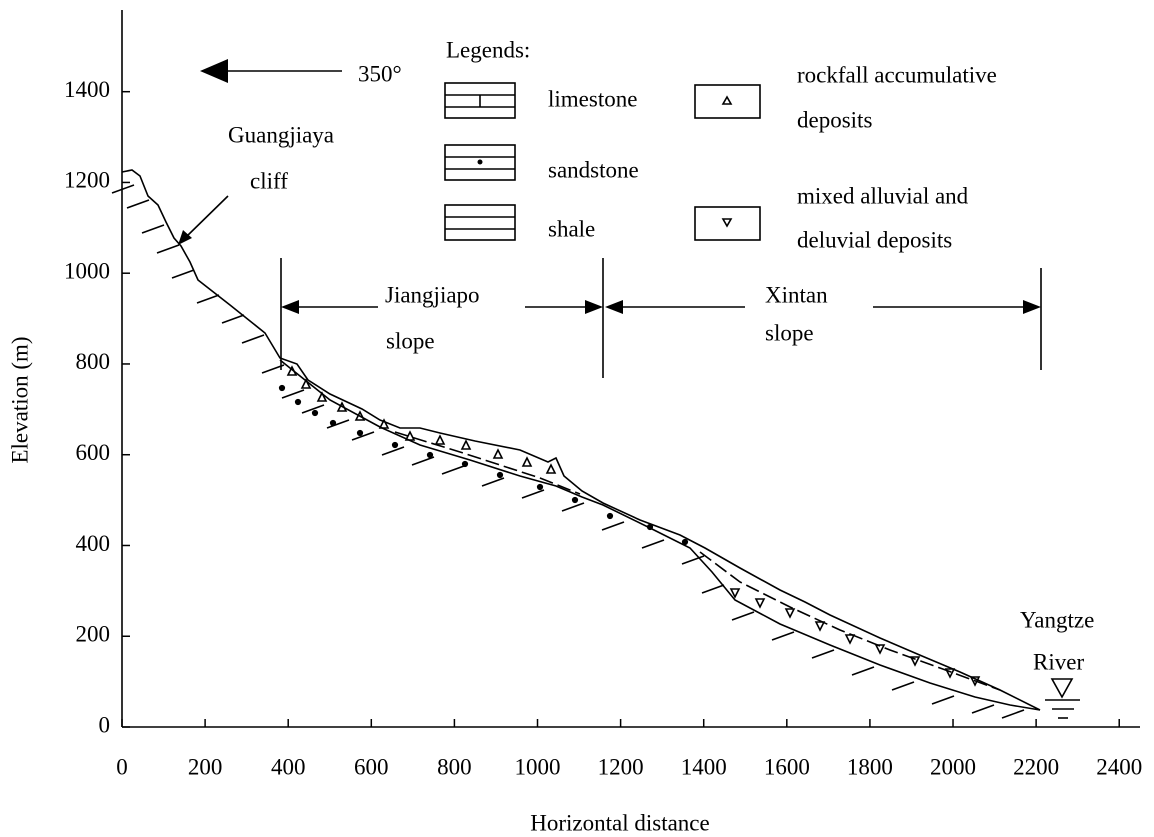  I want to click on x-axis-label: Horizontal distance, so click(619, 822).